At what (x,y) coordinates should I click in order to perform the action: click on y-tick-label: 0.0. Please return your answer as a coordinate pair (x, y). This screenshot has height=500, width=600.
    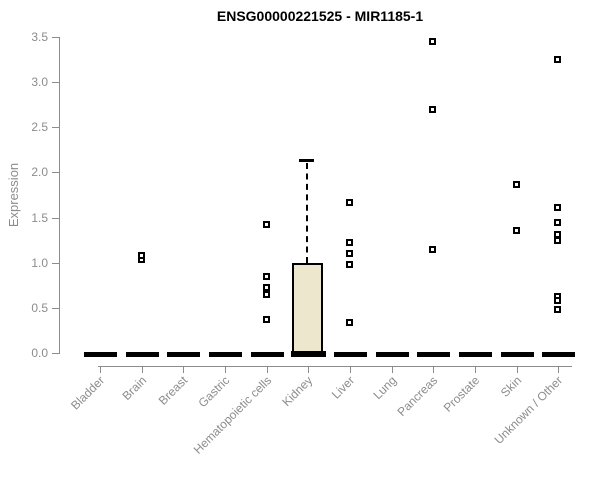
    Looking at the image, I should click on (39, 353).